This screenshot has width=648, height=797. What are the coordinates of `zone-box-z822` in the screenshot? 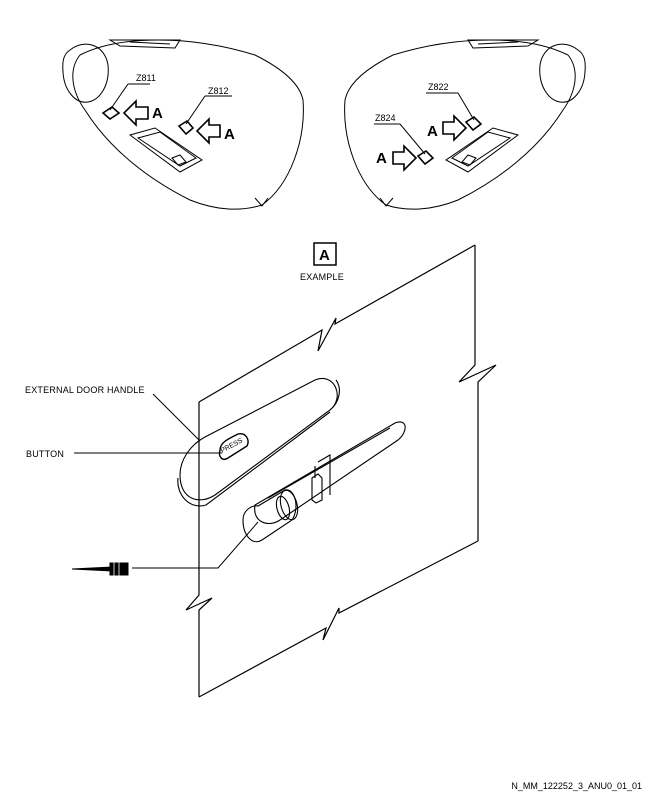 It's located at (473, 123).